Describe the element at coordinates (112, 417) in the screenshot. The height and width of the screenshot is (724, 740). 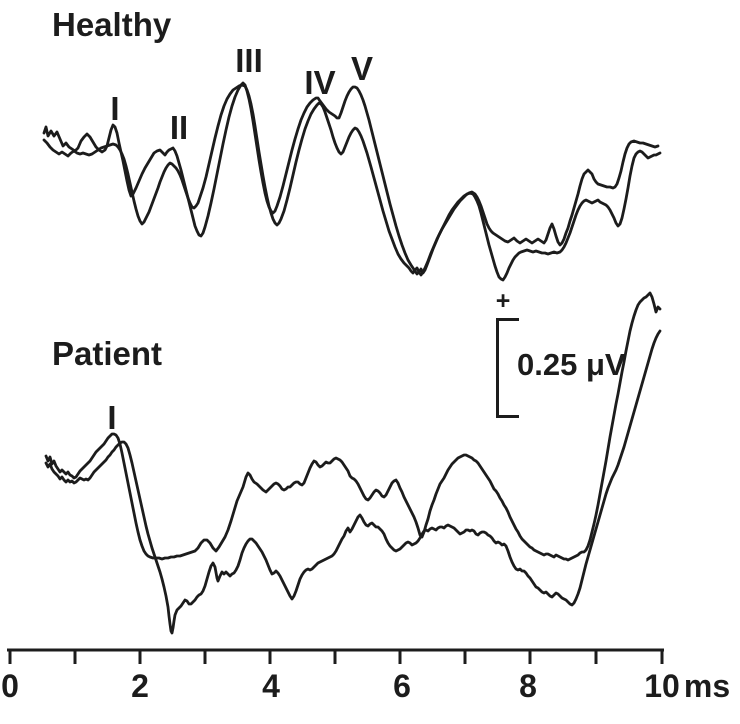
I see `wave-I-label-patient: I` at that location.